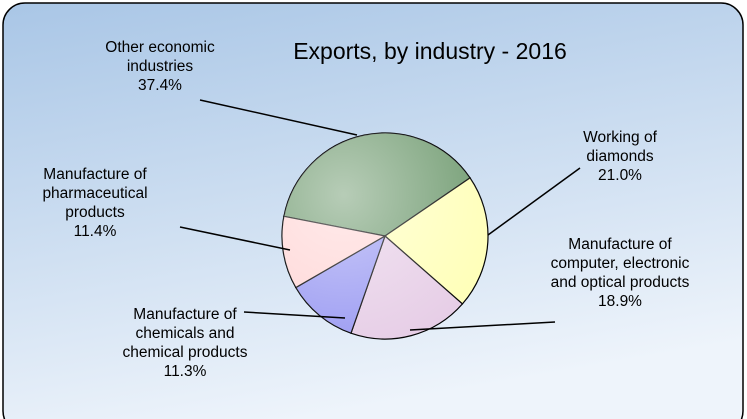  I want to click on slice-value-label: 37.4%, so click(160, 85).